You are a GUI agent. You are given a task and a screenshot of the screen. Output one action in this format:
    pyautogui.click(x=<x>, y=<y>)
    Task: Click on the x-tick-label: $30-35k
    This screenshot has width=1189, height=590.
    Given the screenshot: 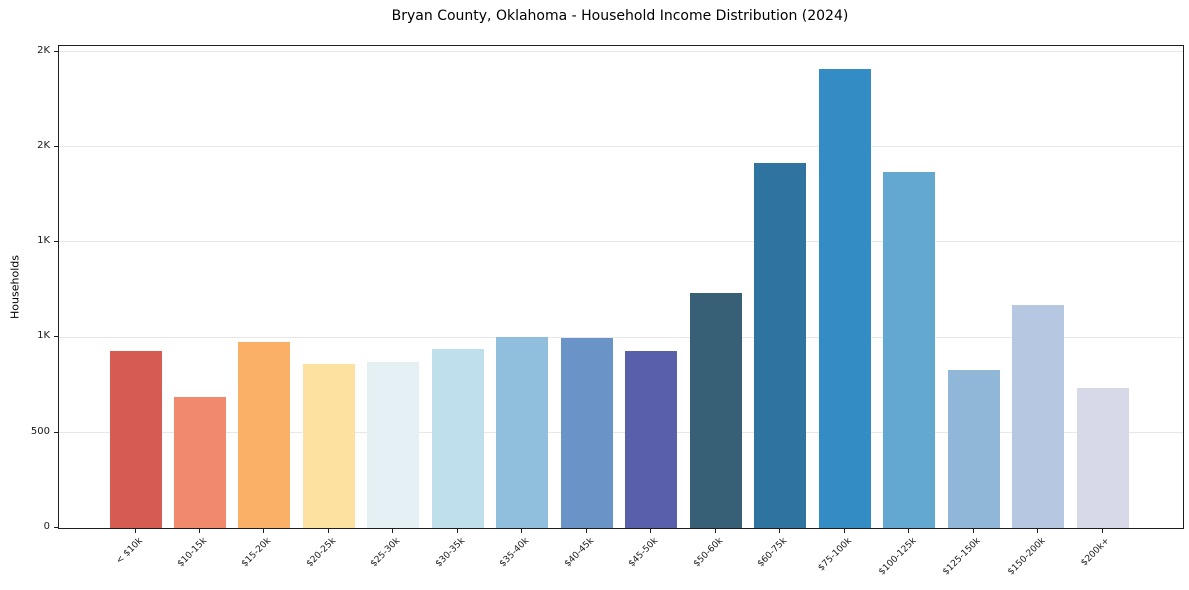 What is the action you would take?
    pyautogui.click(x=450, y=553)
    